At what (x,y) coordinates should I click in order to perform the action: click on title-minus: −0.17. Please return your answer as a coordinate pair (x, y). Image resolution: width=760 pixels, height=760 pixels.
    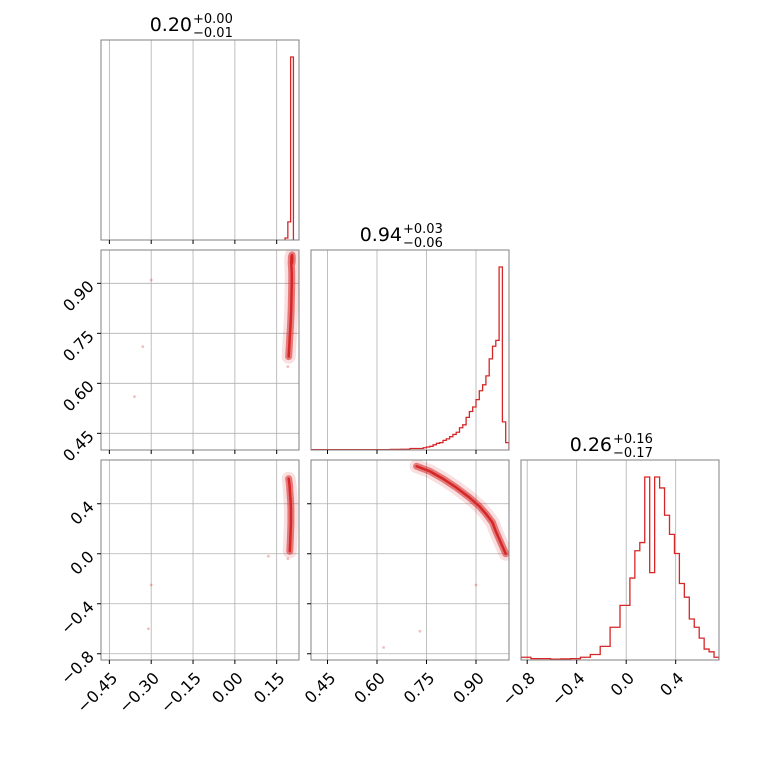
    Looking at the image, I should click on (633, 453).